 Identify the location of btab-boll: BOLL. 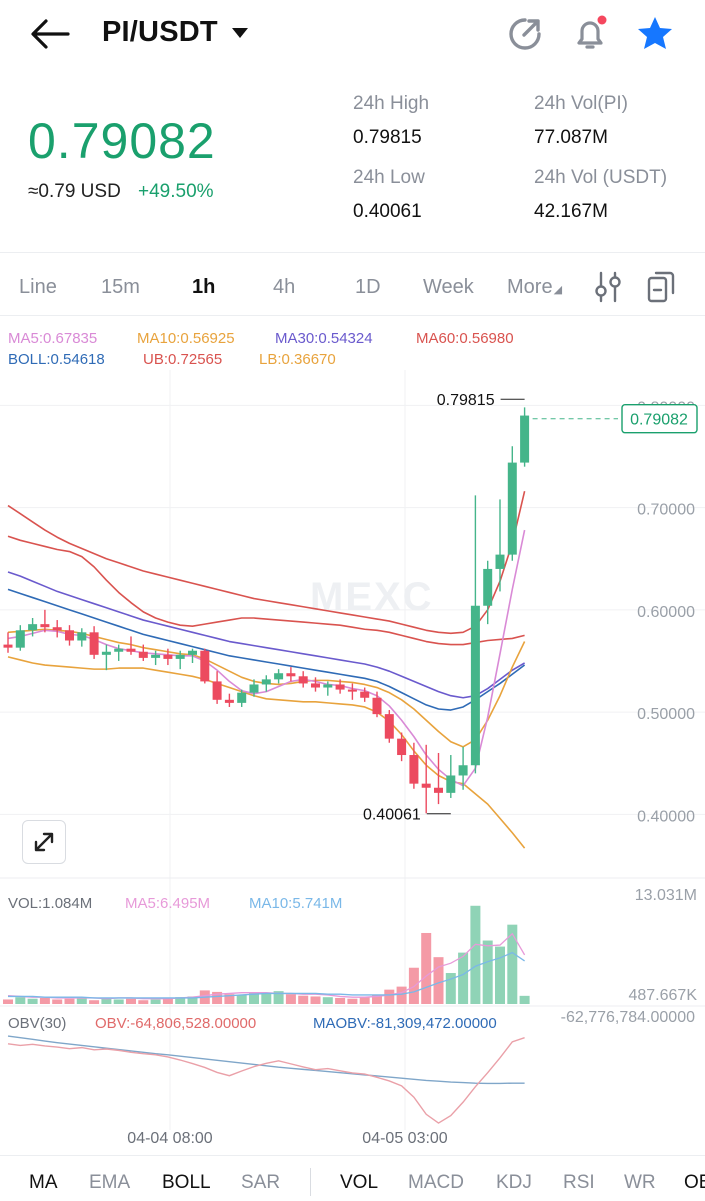
(186, 1182).